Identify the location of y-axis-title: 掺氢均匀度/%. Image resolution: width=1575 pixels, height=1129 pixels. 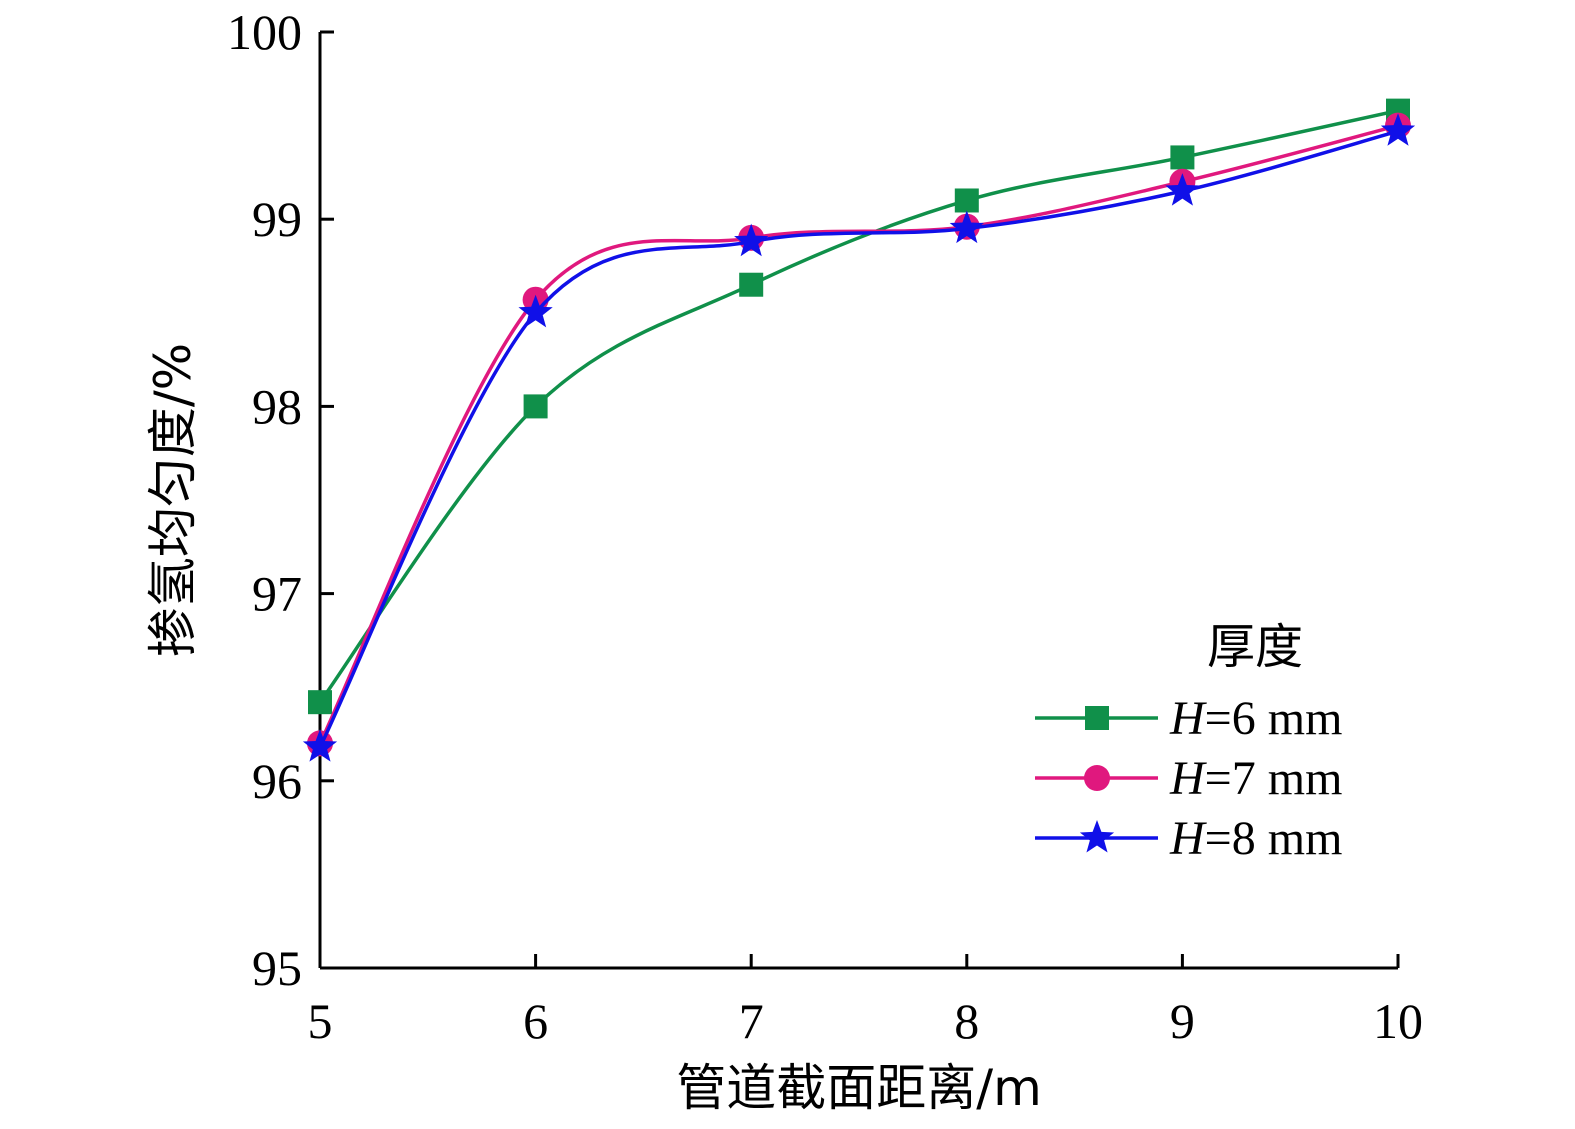
(173, 500).